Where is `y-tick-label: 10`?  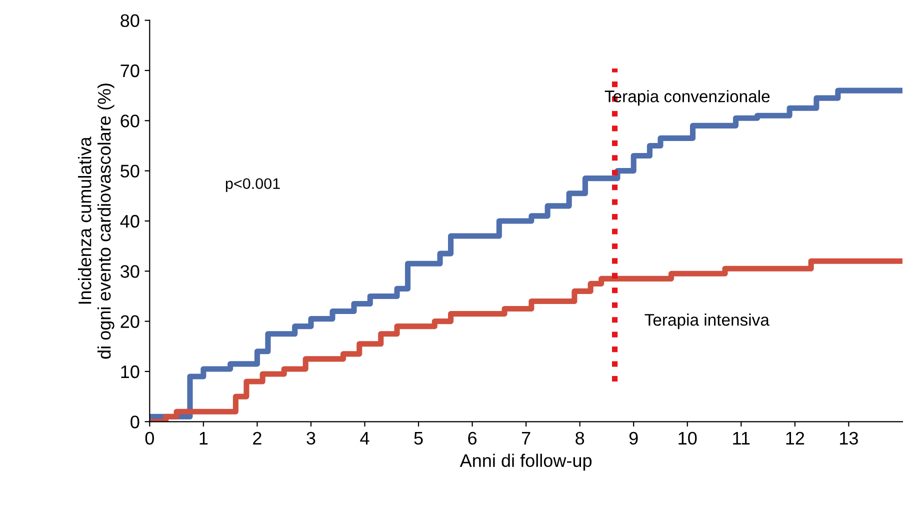
y-tick-label: 10 is located at coordinates (130, 371).